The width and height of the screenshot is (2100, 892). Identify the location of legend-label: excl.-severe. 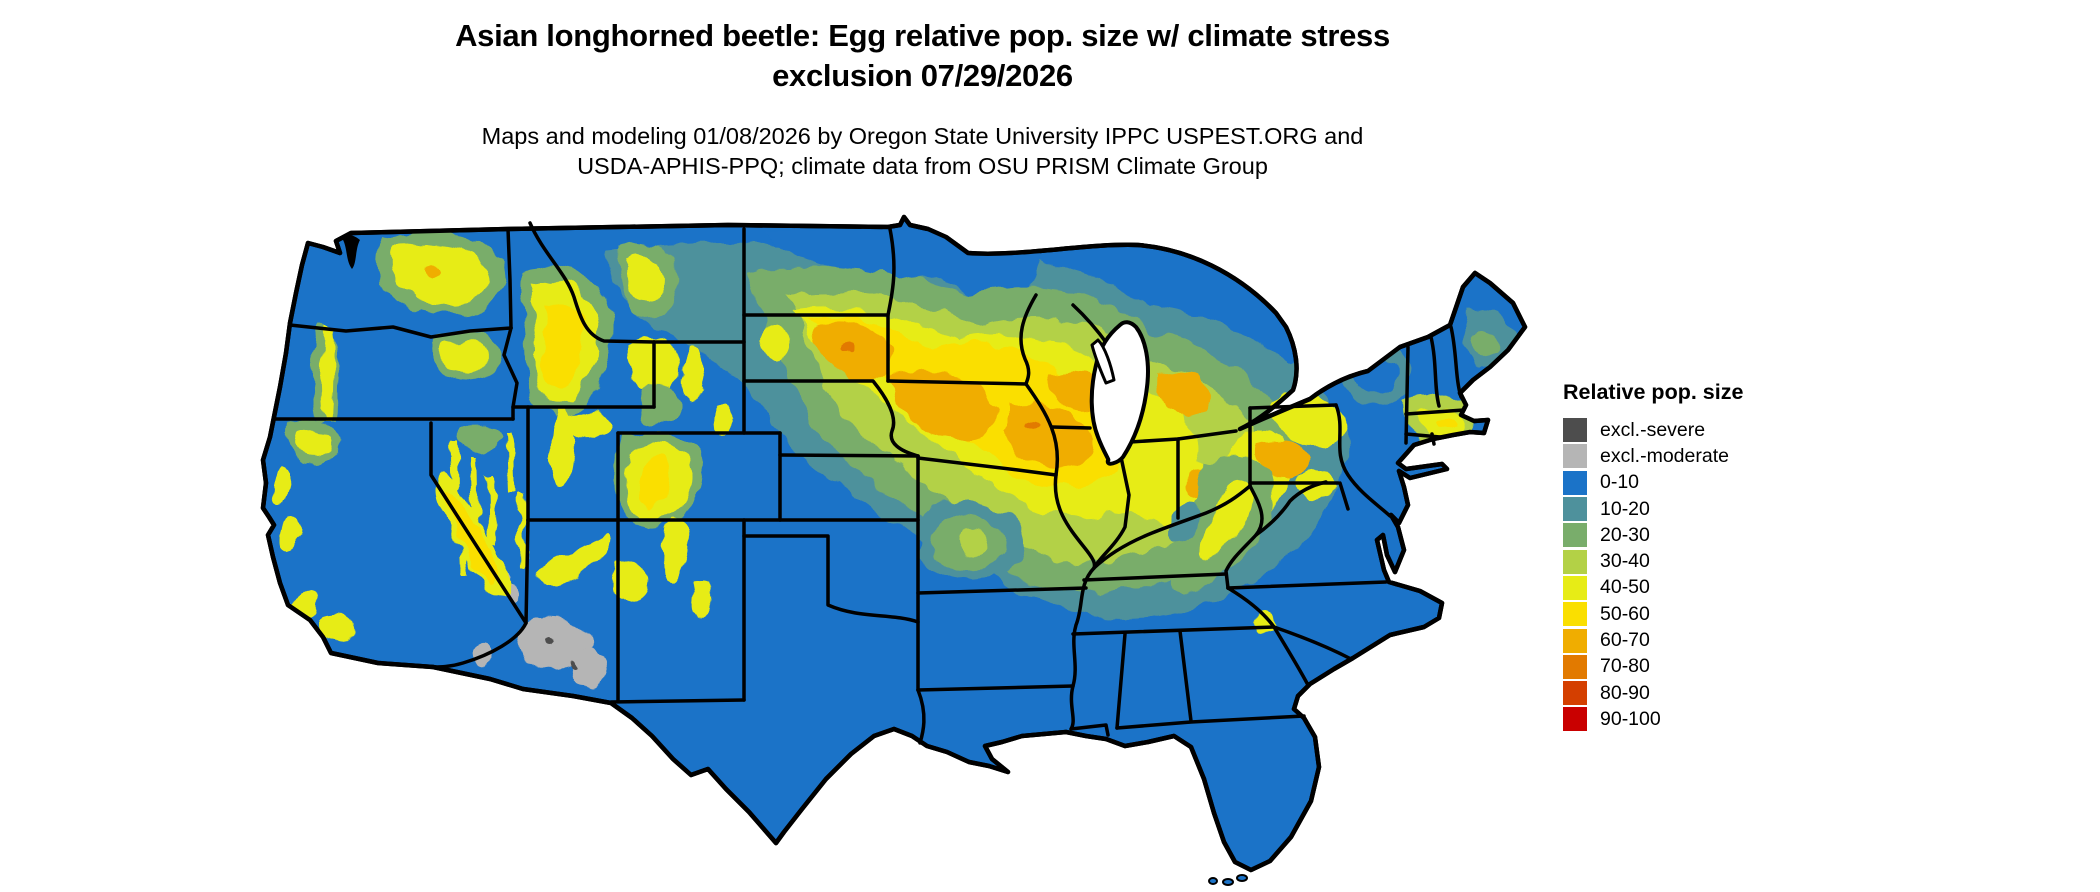
(1653, 429).